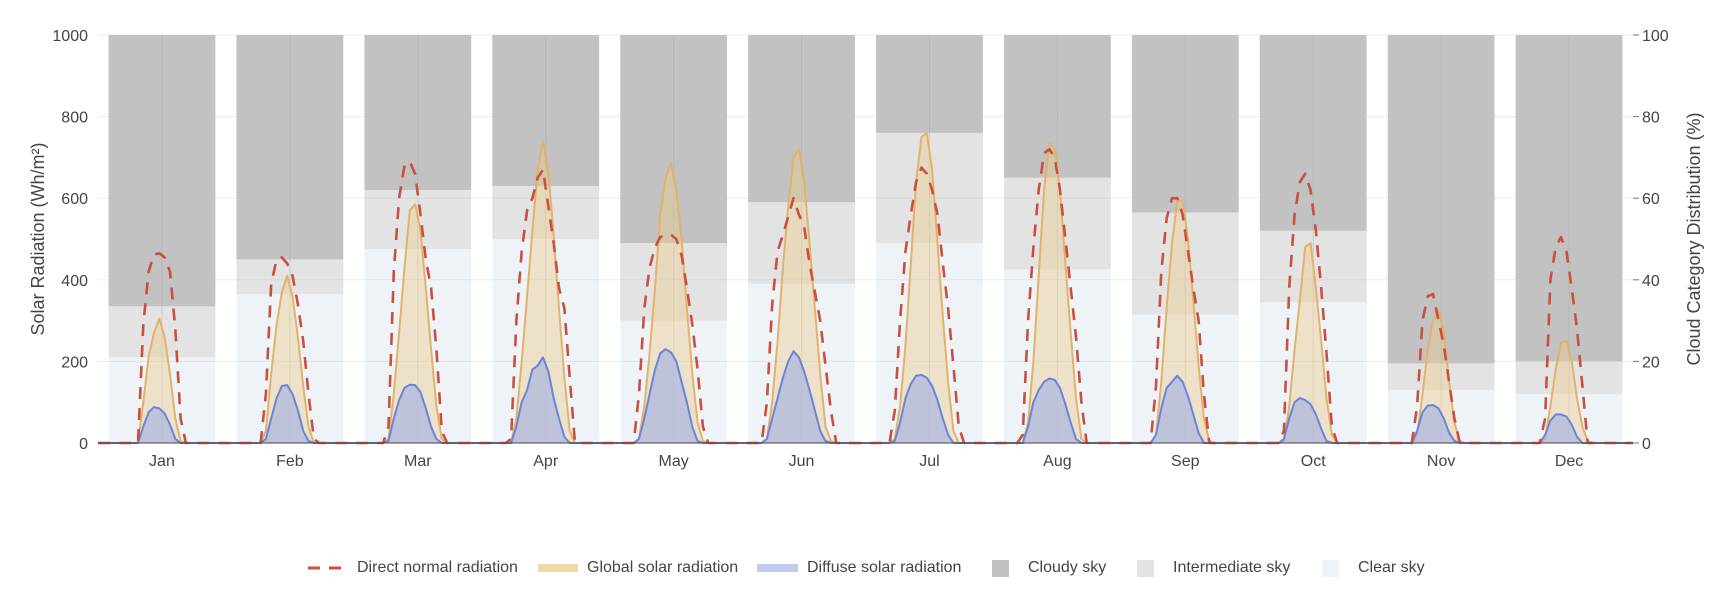 This screenshot has height=595, width=1732. Describe the element at coordinates (418, 461) in the screenshot. I see `x-tick-label: Mar` at that location.